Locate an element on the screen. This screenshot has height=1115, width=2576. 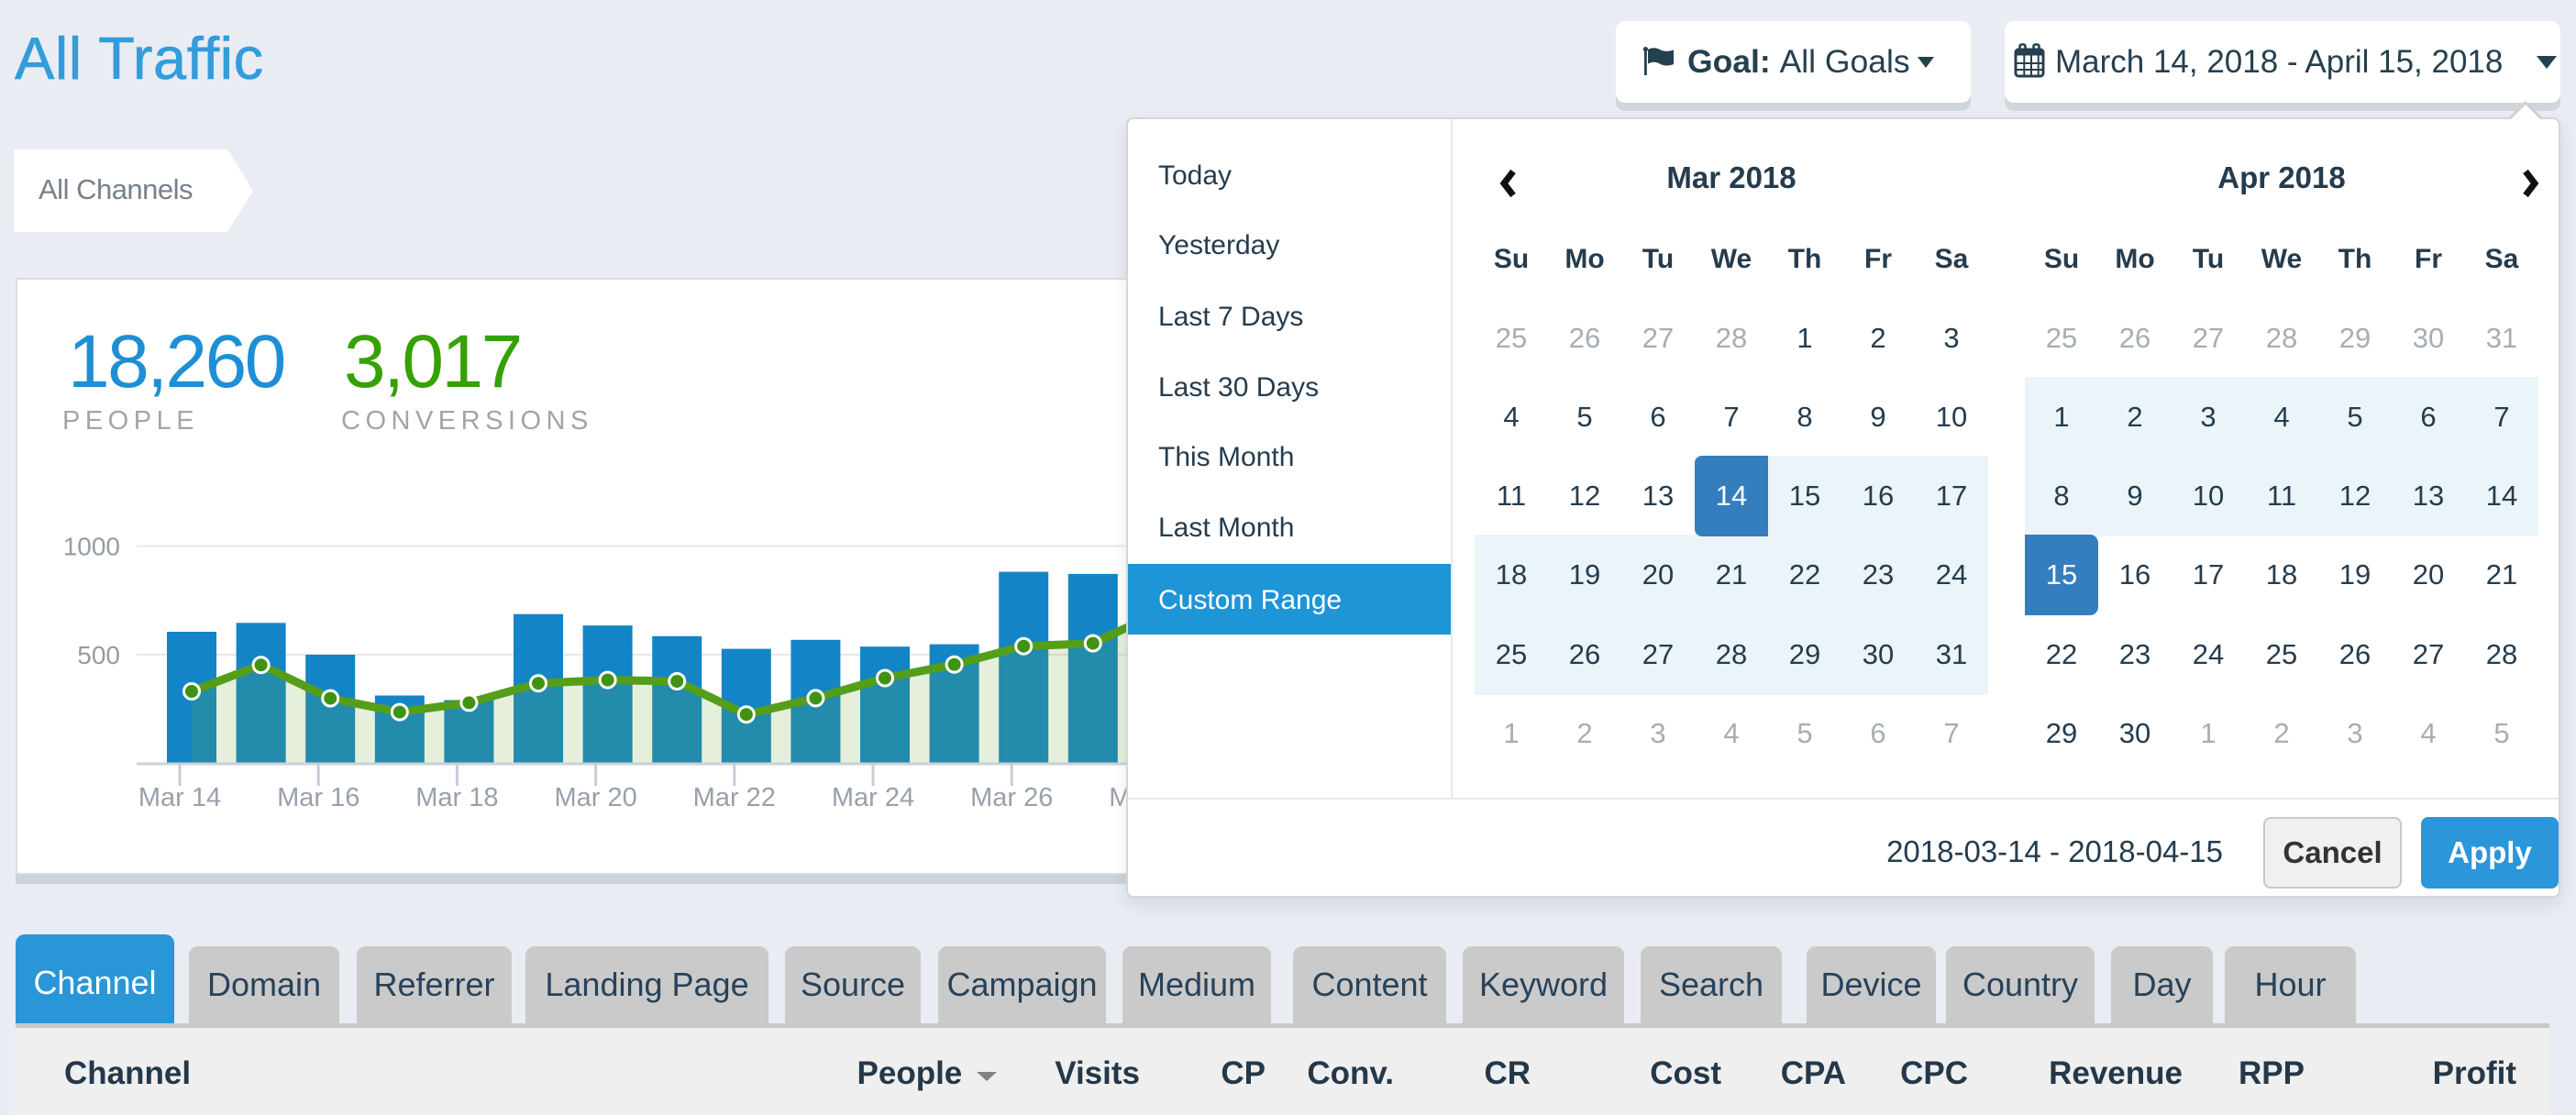
svg-text: Mar 26 is located at coordinates (1011, 797).